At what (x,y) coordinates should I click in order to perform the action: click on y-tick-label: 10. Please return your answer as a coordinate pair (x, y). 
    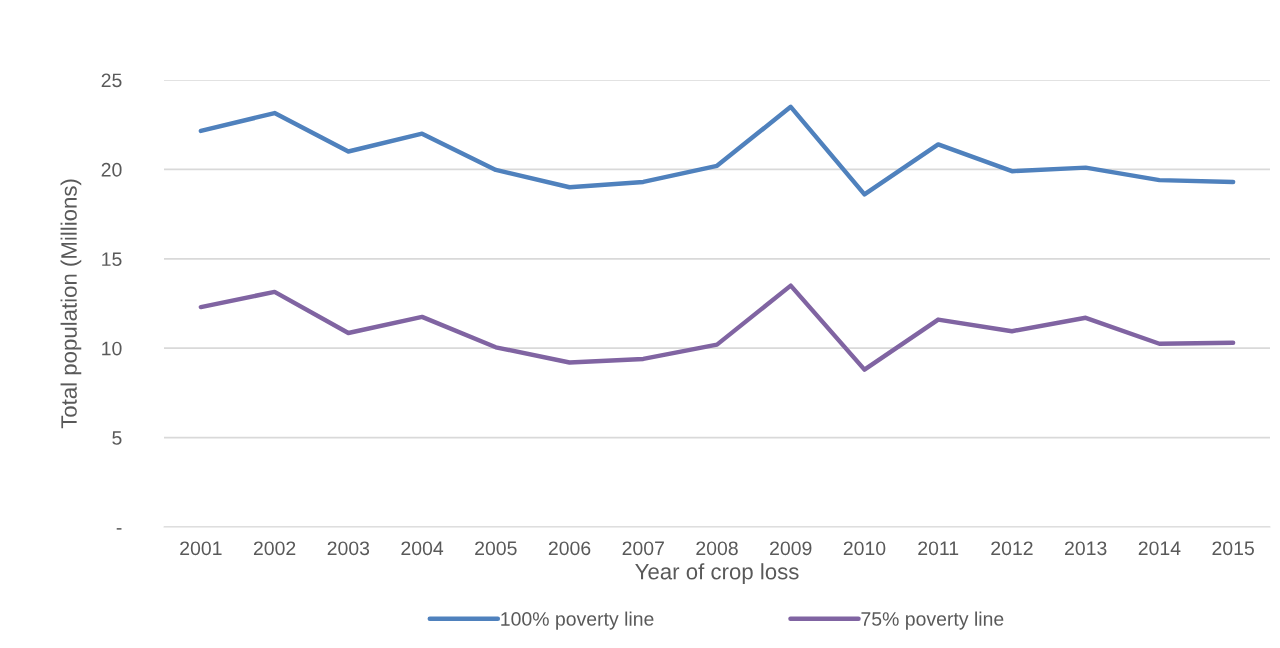
    Looking at the image, I should click on (112, 348).